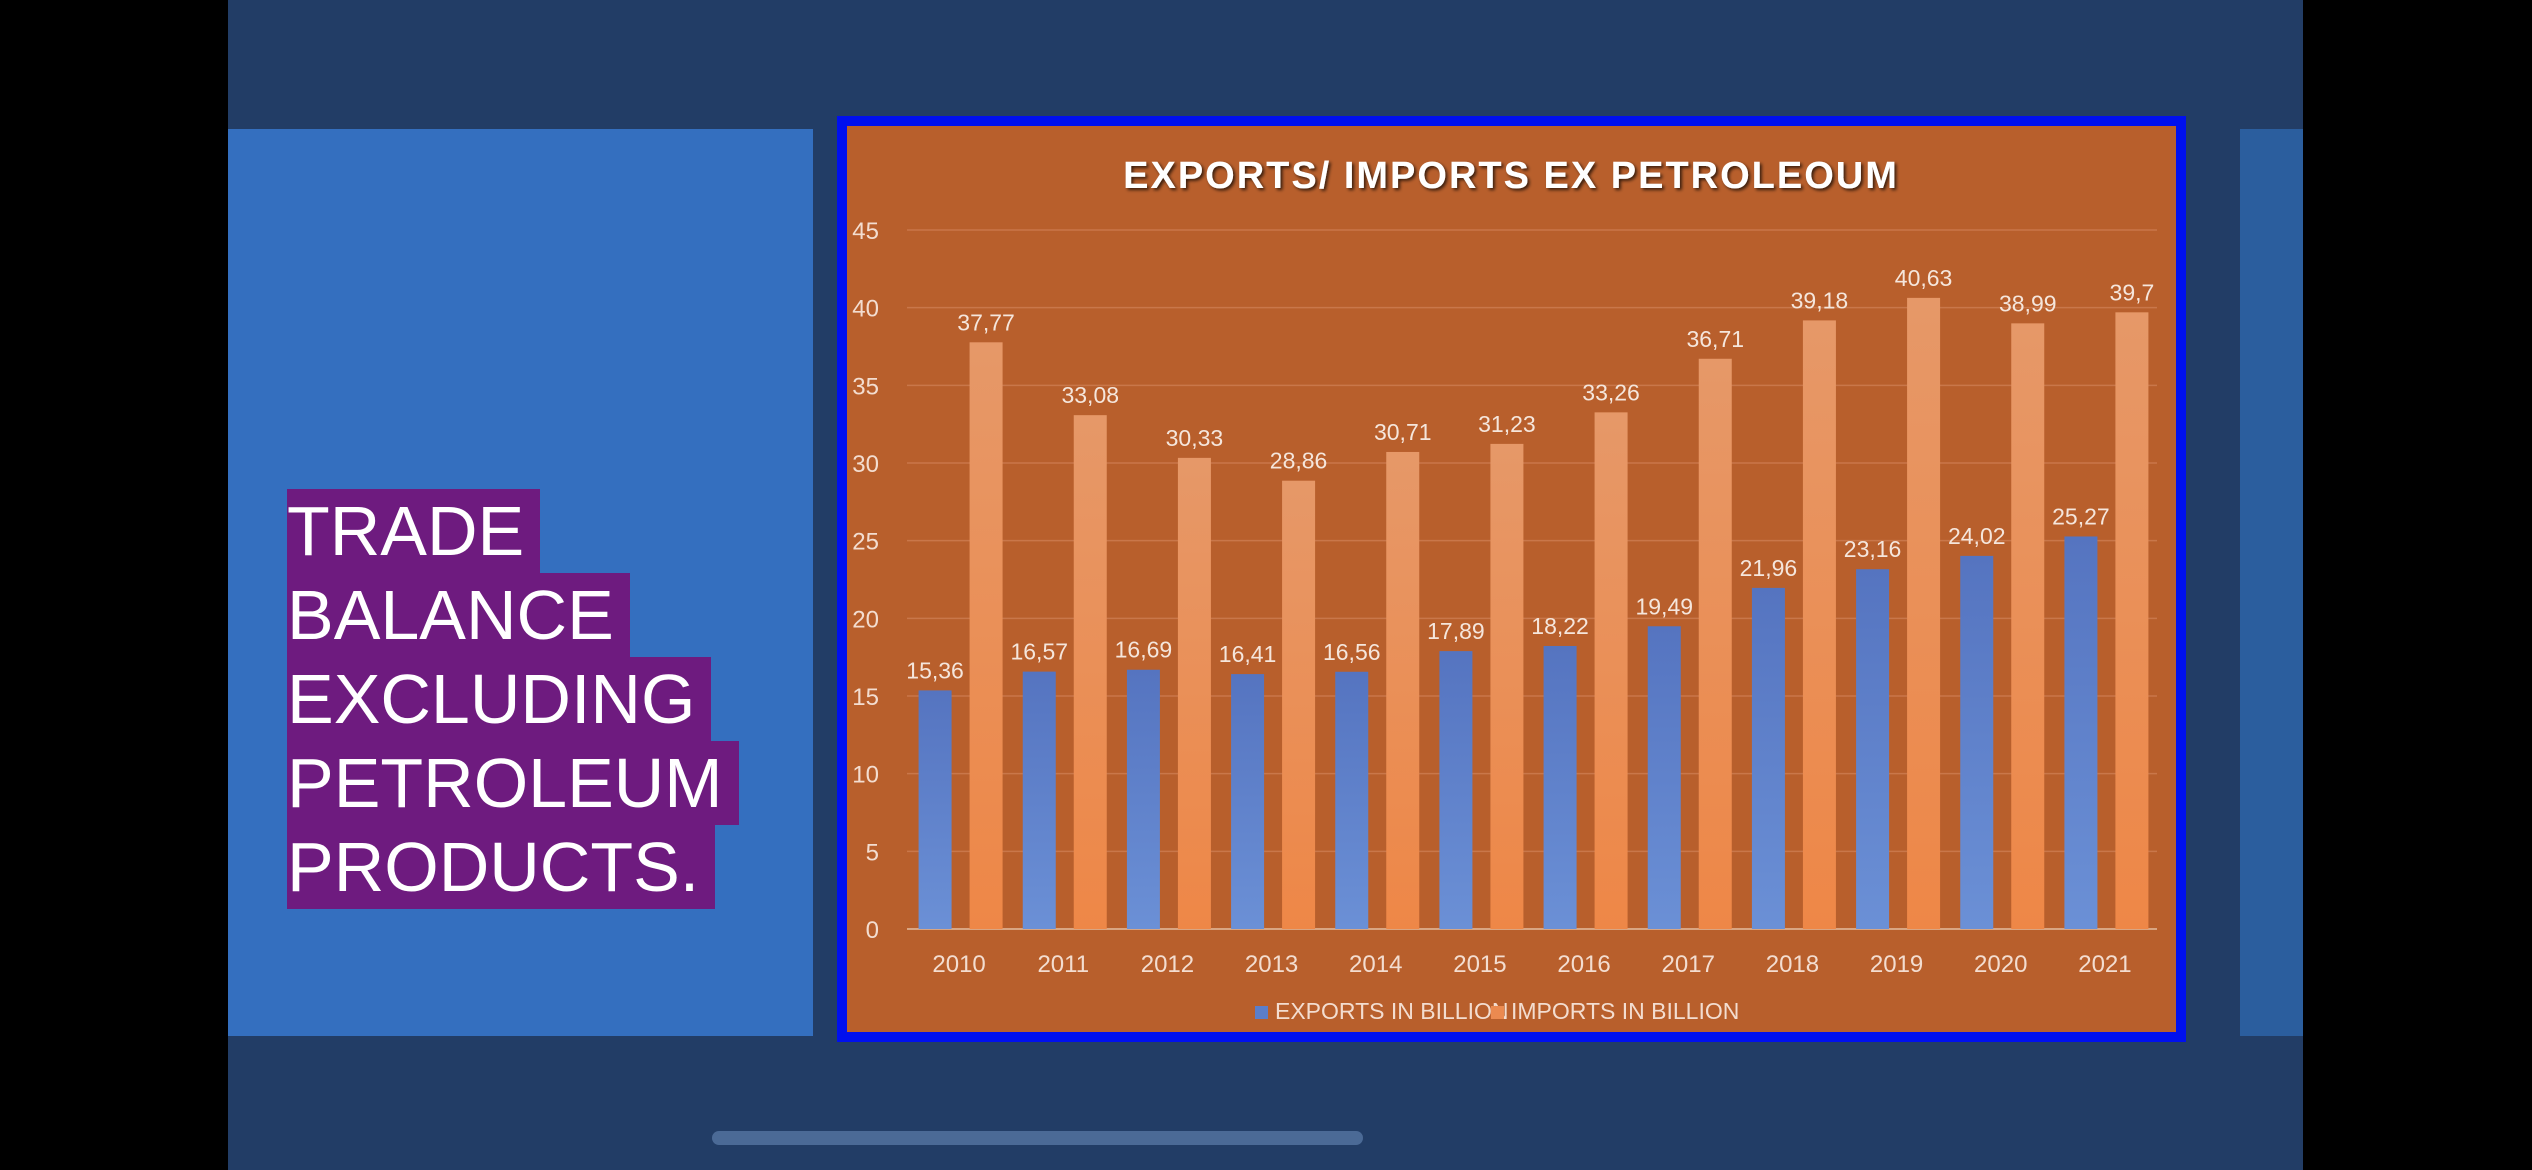 This screenshot has height=1170, width=2532. What do you see at coordinates (1403, 432) in the screenshot?
I see `data-label: 30,71` at bounding box center [1403, 432].